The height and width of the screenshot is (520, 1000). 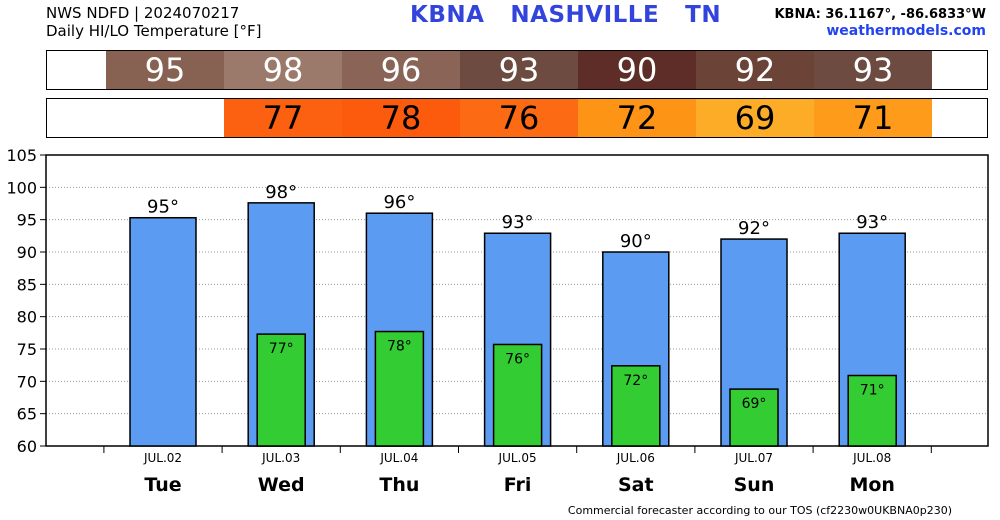 I want to click on high-strip-cell-JUL.04: 96, so click(x=401, y=70).